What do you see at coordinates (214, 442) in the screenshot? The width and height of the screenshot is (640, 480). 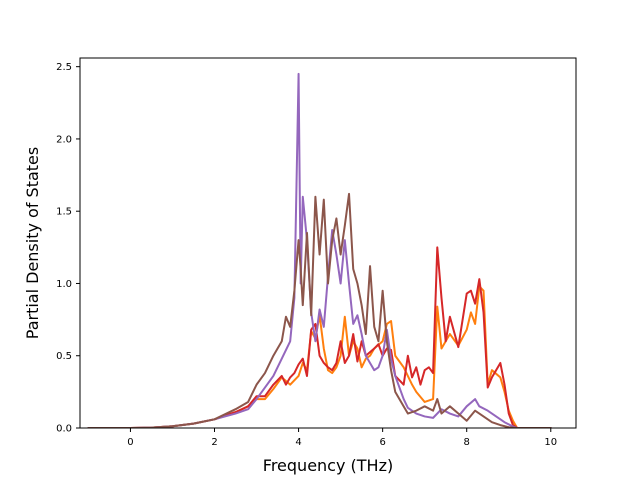 I see `x-tick-label: 2` at bounding box center [214, 442].